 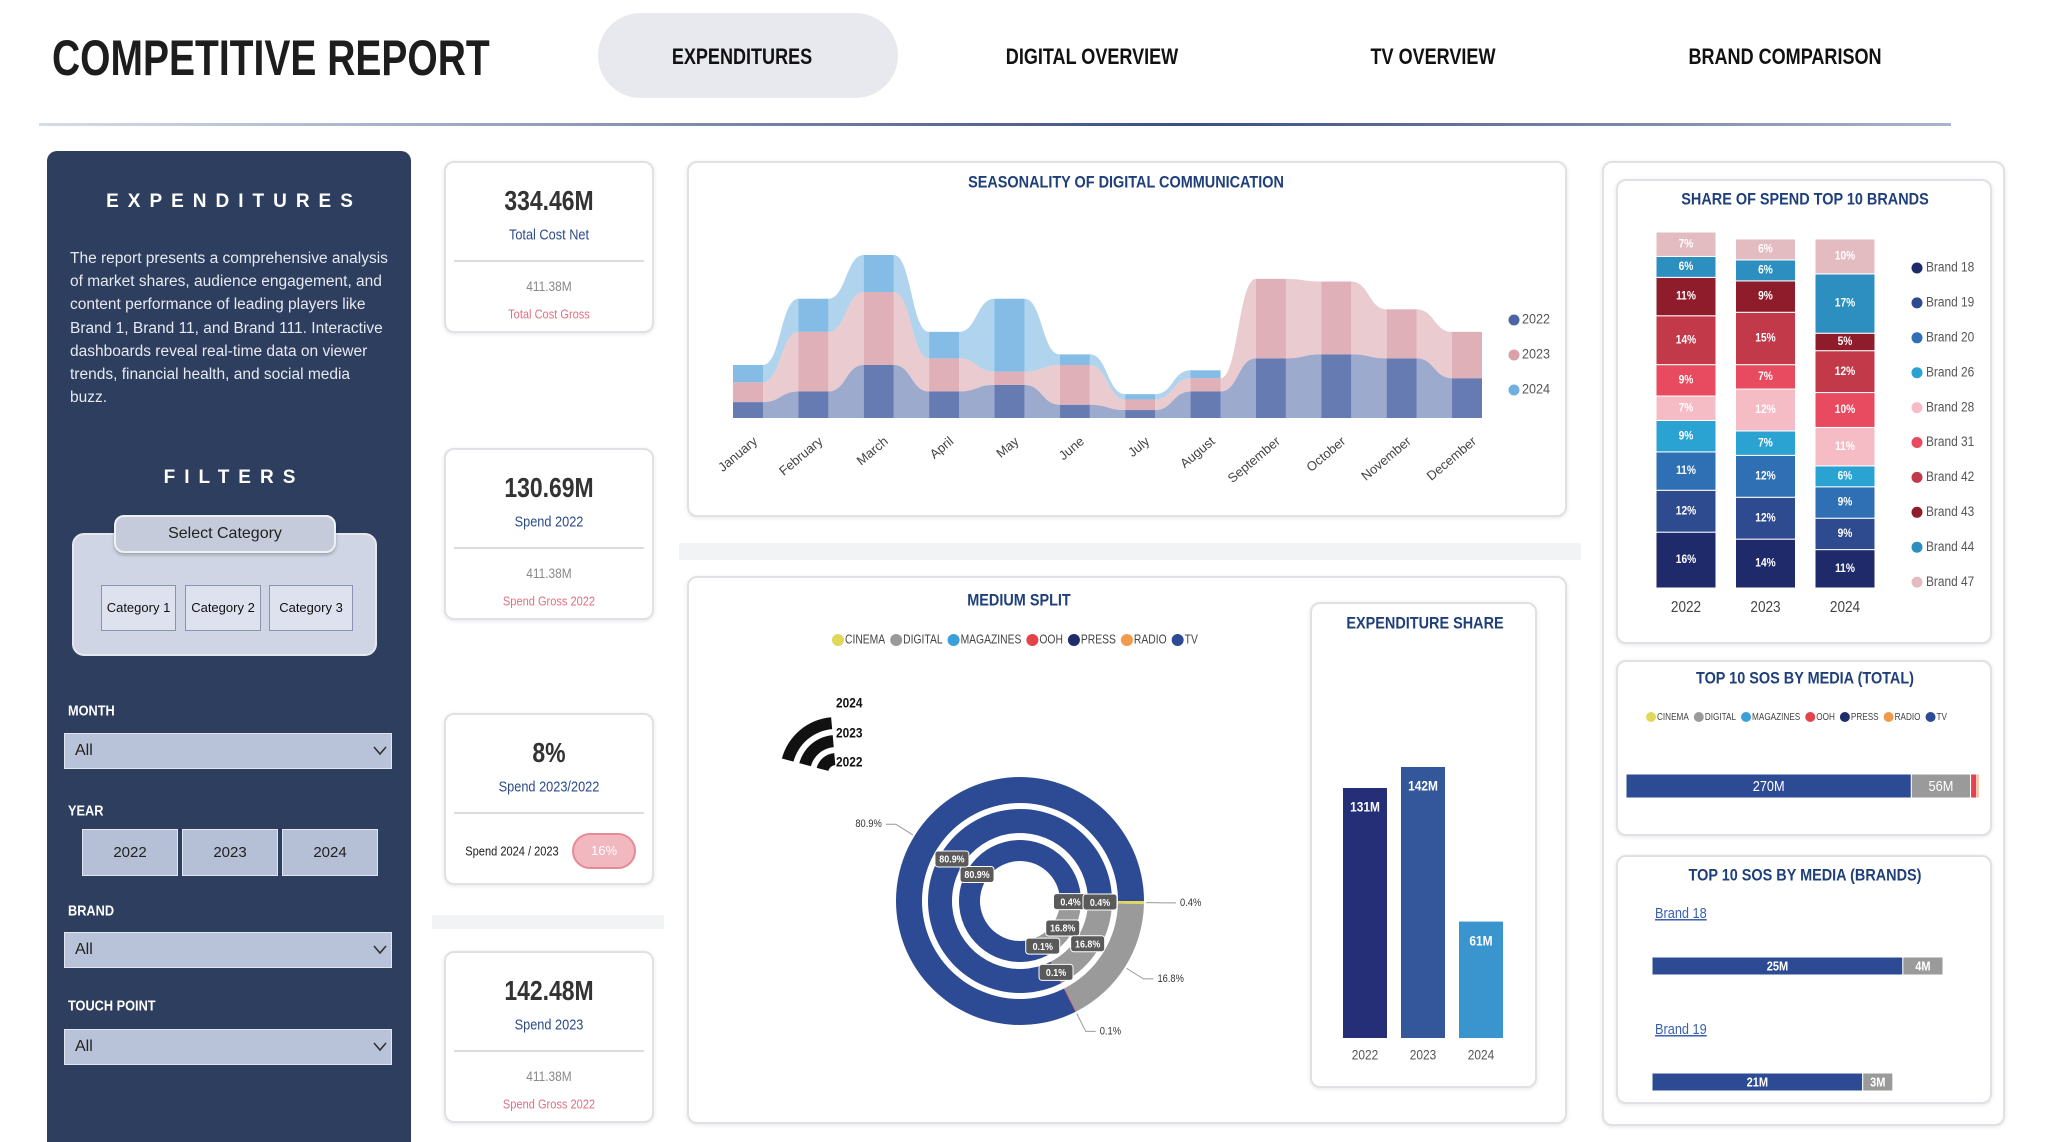 What do you see at coordinates (604, 851) in the screenshot?
I see `kpi-badge: 16%` at bounding box center [604, 851].